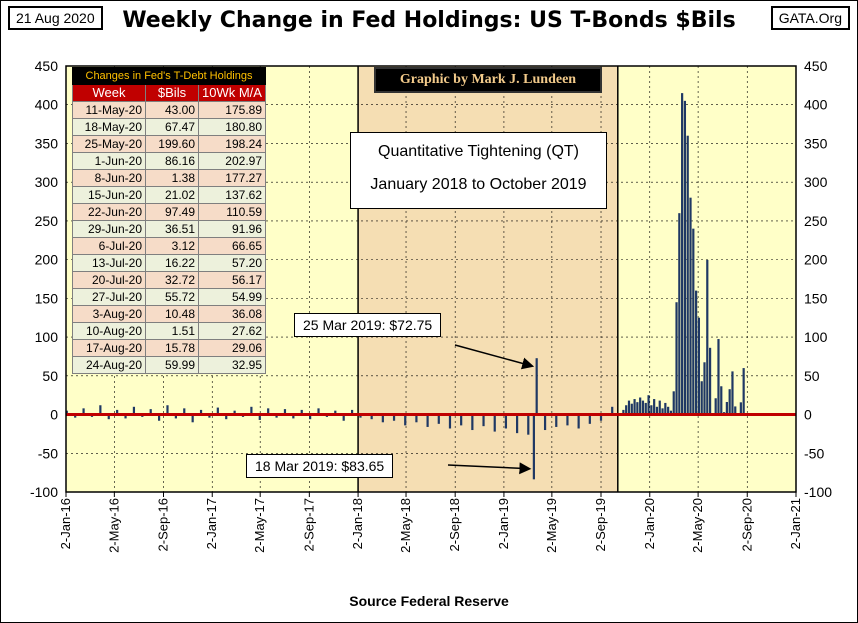 Image resolution: width=858 pixels, height=623 pixels. What do you see at coordinates (816, 298) in the screenshot?
I see `y-tick-label-right: 150` at bounding box center [816, 298].